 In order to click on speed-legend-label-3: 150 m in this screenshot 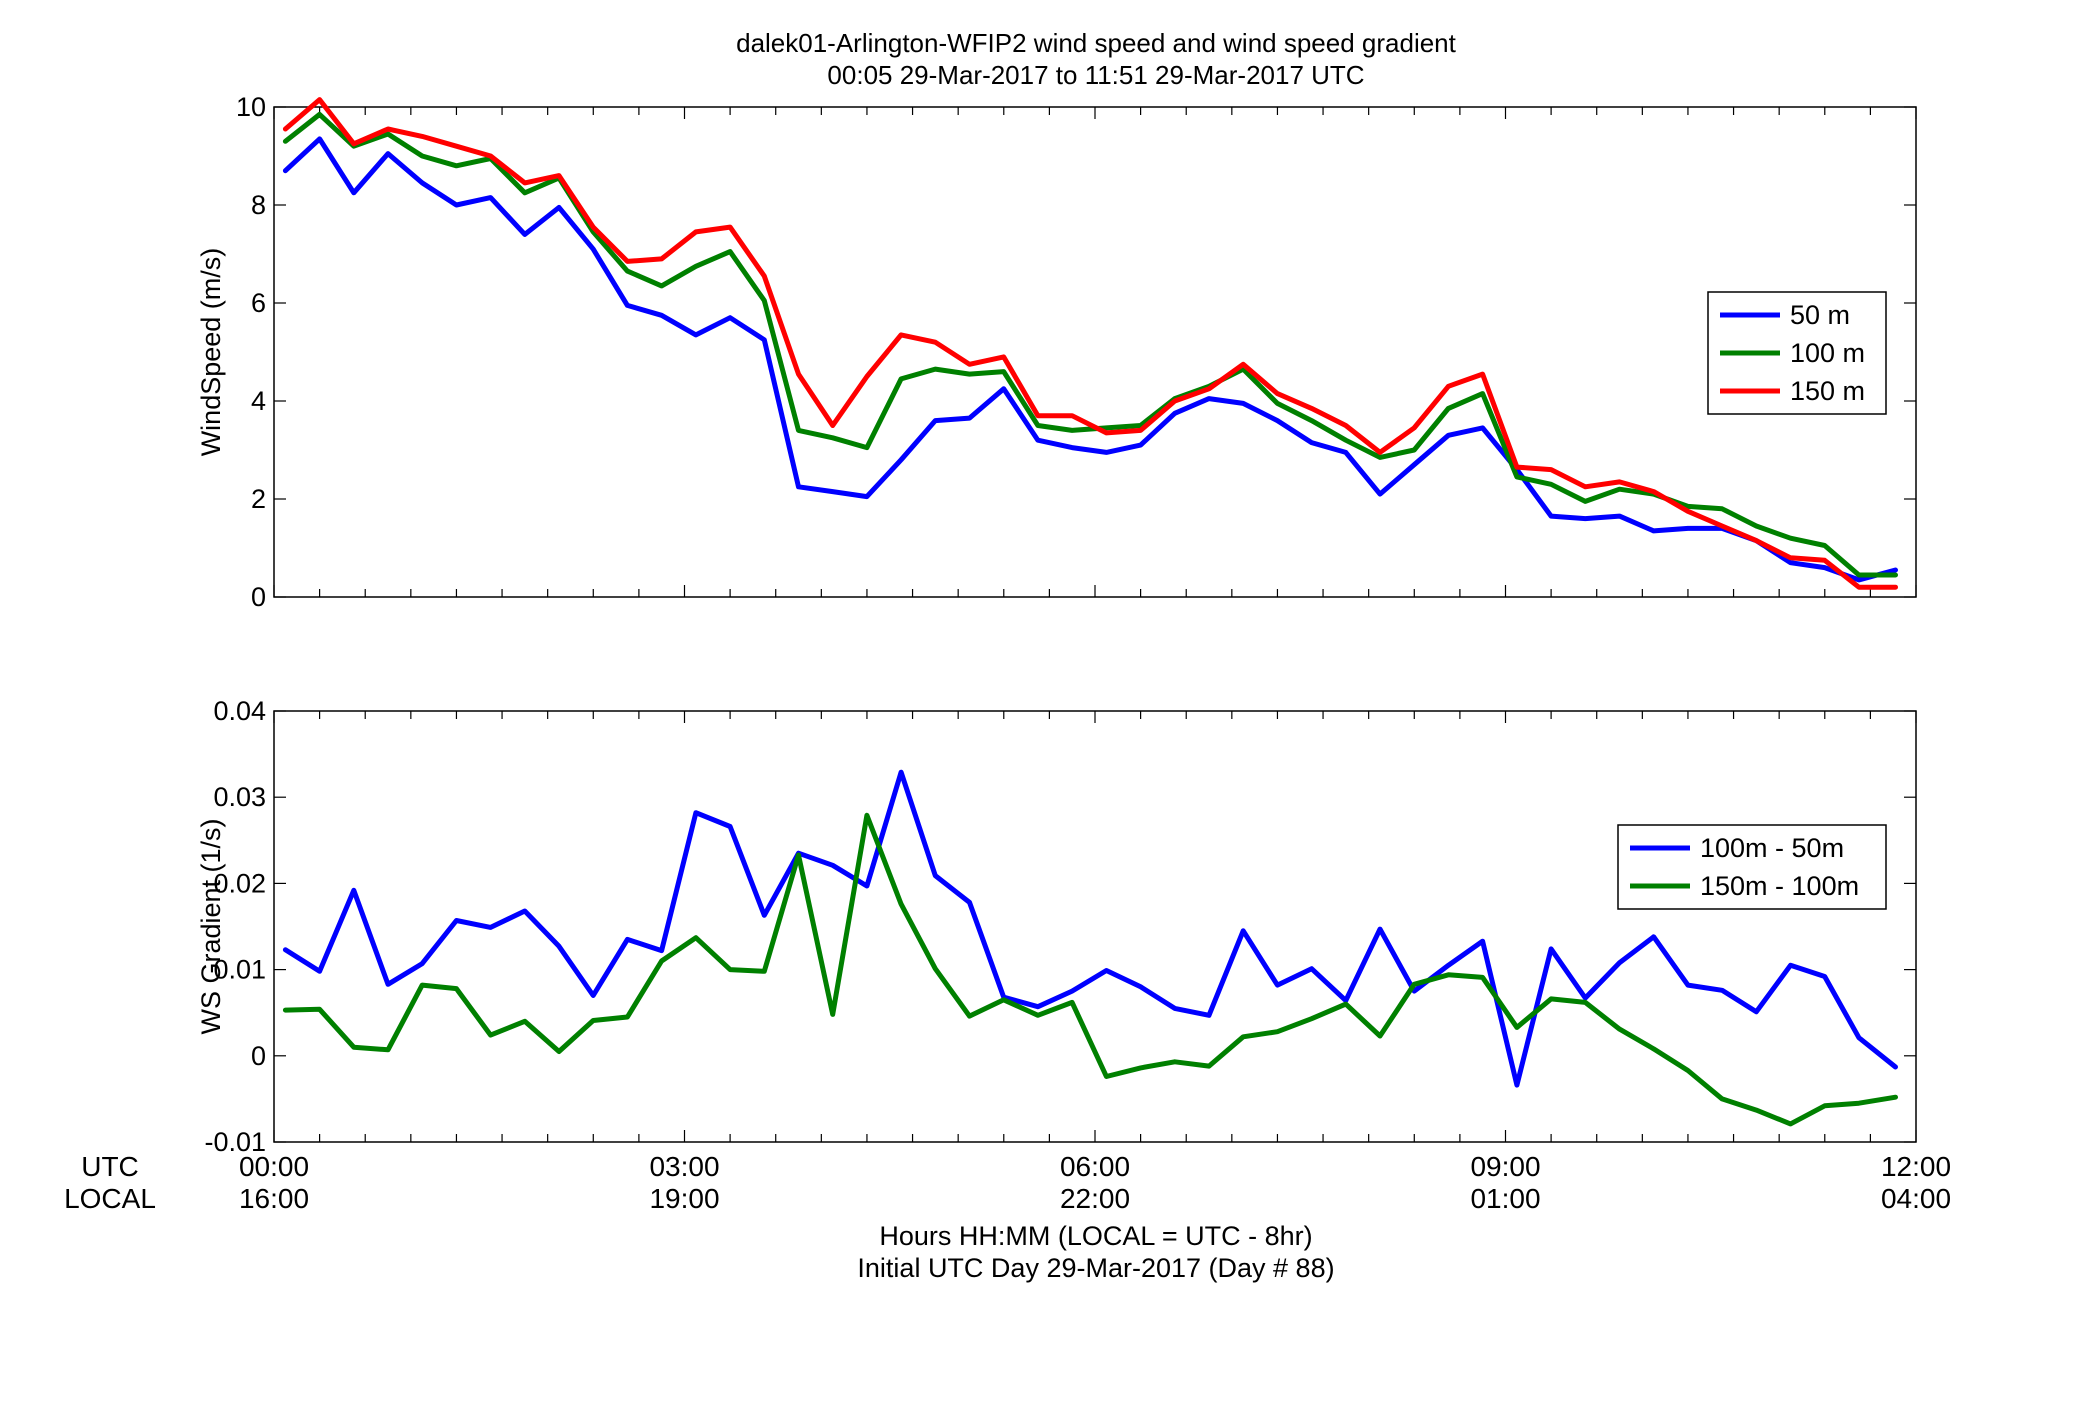, I will do `click(1827, 391)`.